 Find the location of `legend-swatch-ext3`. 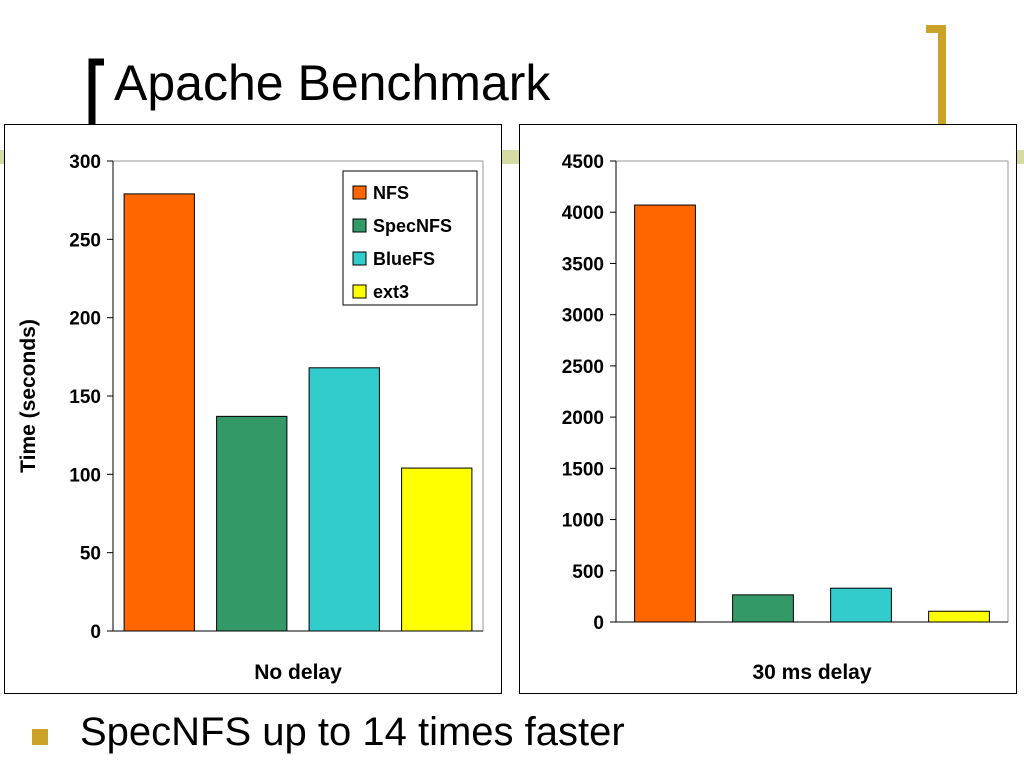

legend-swatch-ext3 is located at coordinates (359, 291).